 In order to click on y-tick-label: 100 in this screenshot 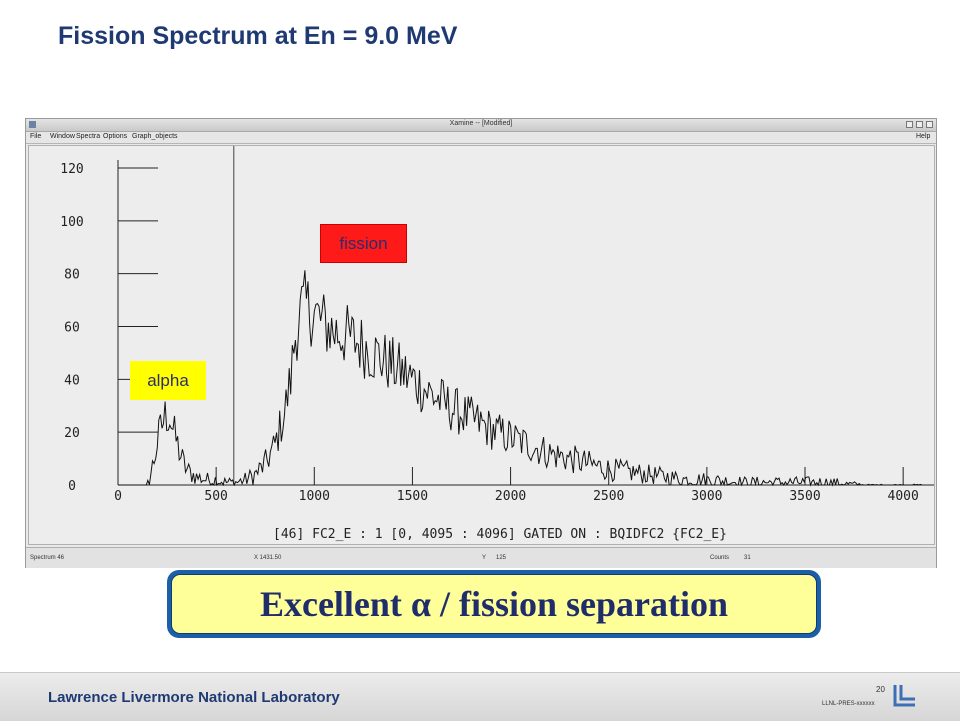, I will do `click(71, 222)`.